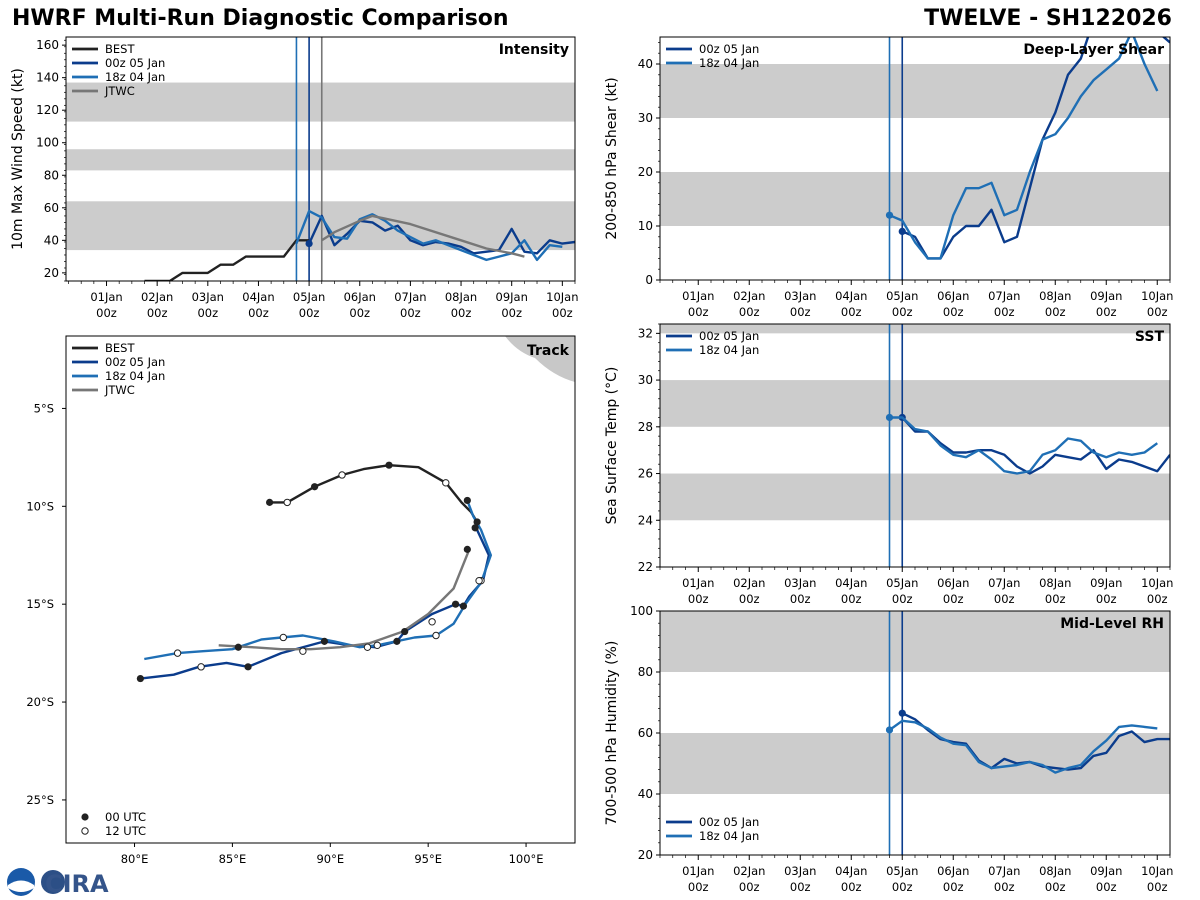 The width and height of the screenshot is (1200, 900). I want to click on intensity-xtick-label-date: 05Jan, so click(309, 297).